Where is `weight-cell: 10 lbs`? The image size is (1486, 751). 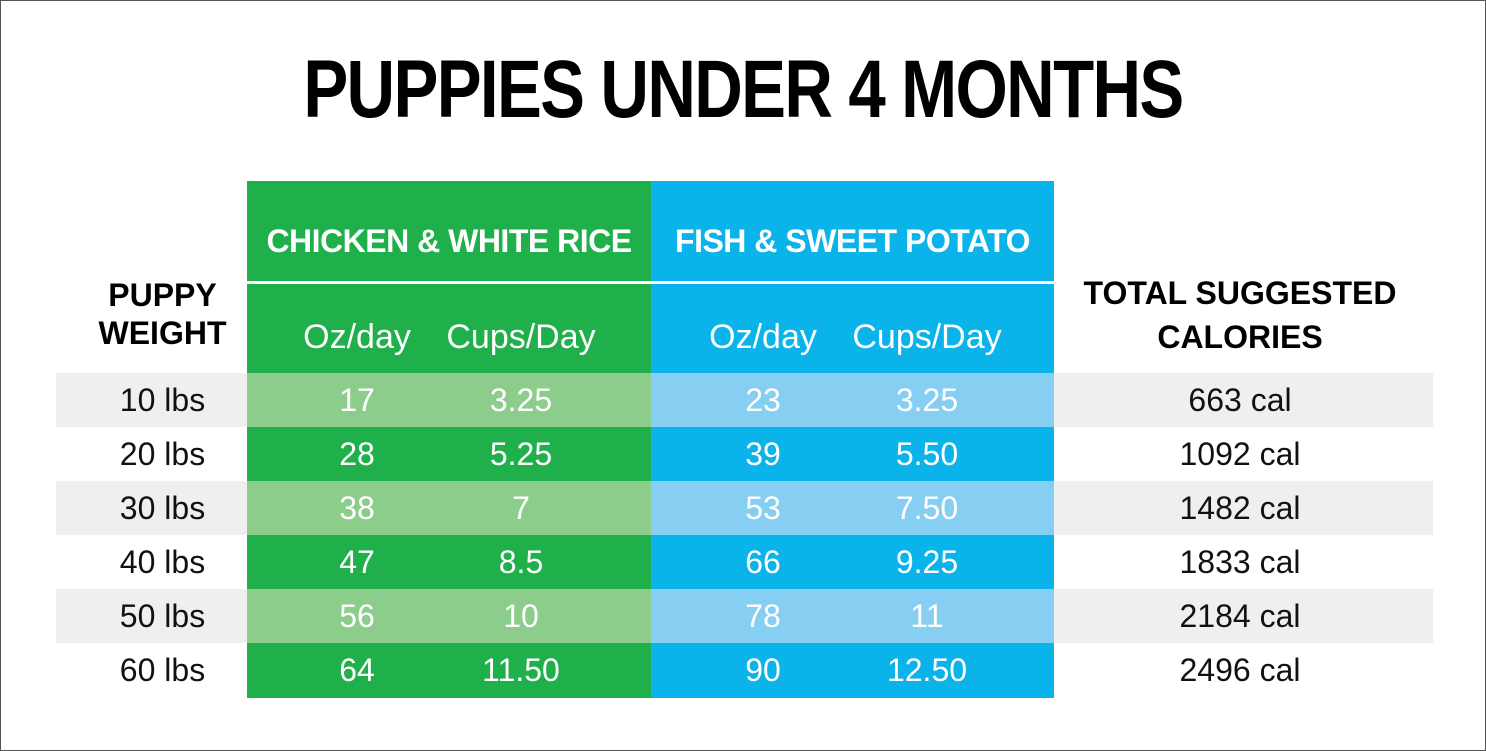
weight-cell: 10 lbs is located at coordinates (162, 400).